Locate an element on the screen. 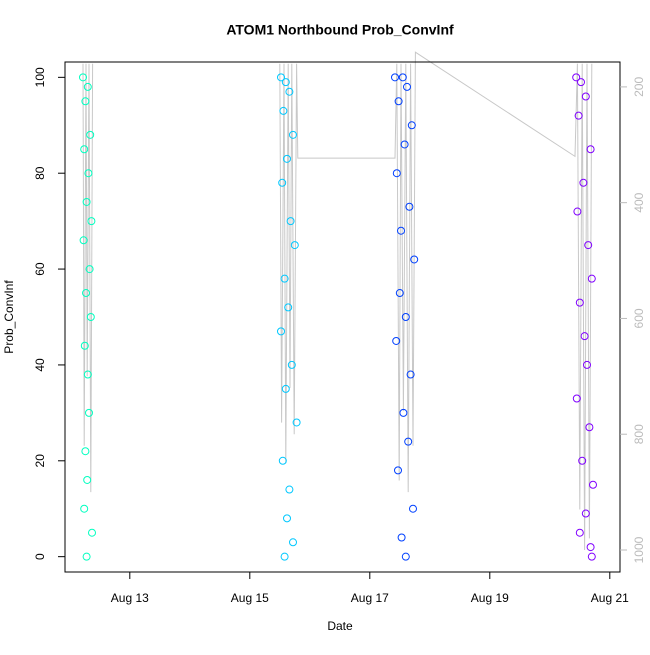 This screenshot has height=655, width=650. y-tick-label: 100 is located at coordinates (40, 77).